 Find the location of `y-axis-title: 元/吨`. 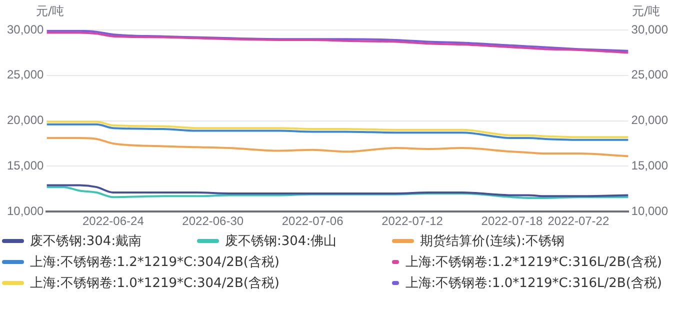

y-axis-title: 元/吨 is located at coordinates (50, 11).